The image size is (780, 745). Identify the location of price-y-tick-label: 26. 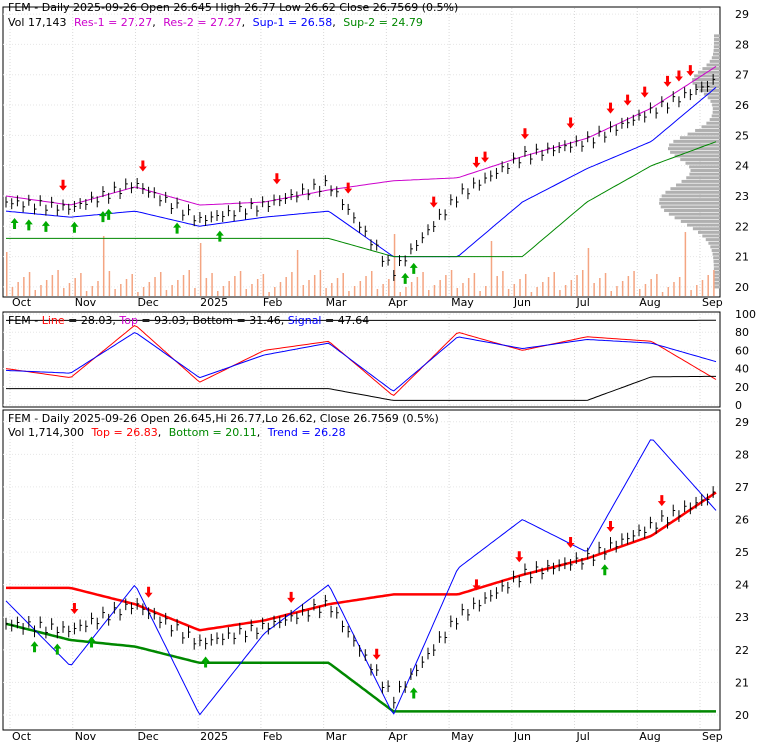
(742, 105).